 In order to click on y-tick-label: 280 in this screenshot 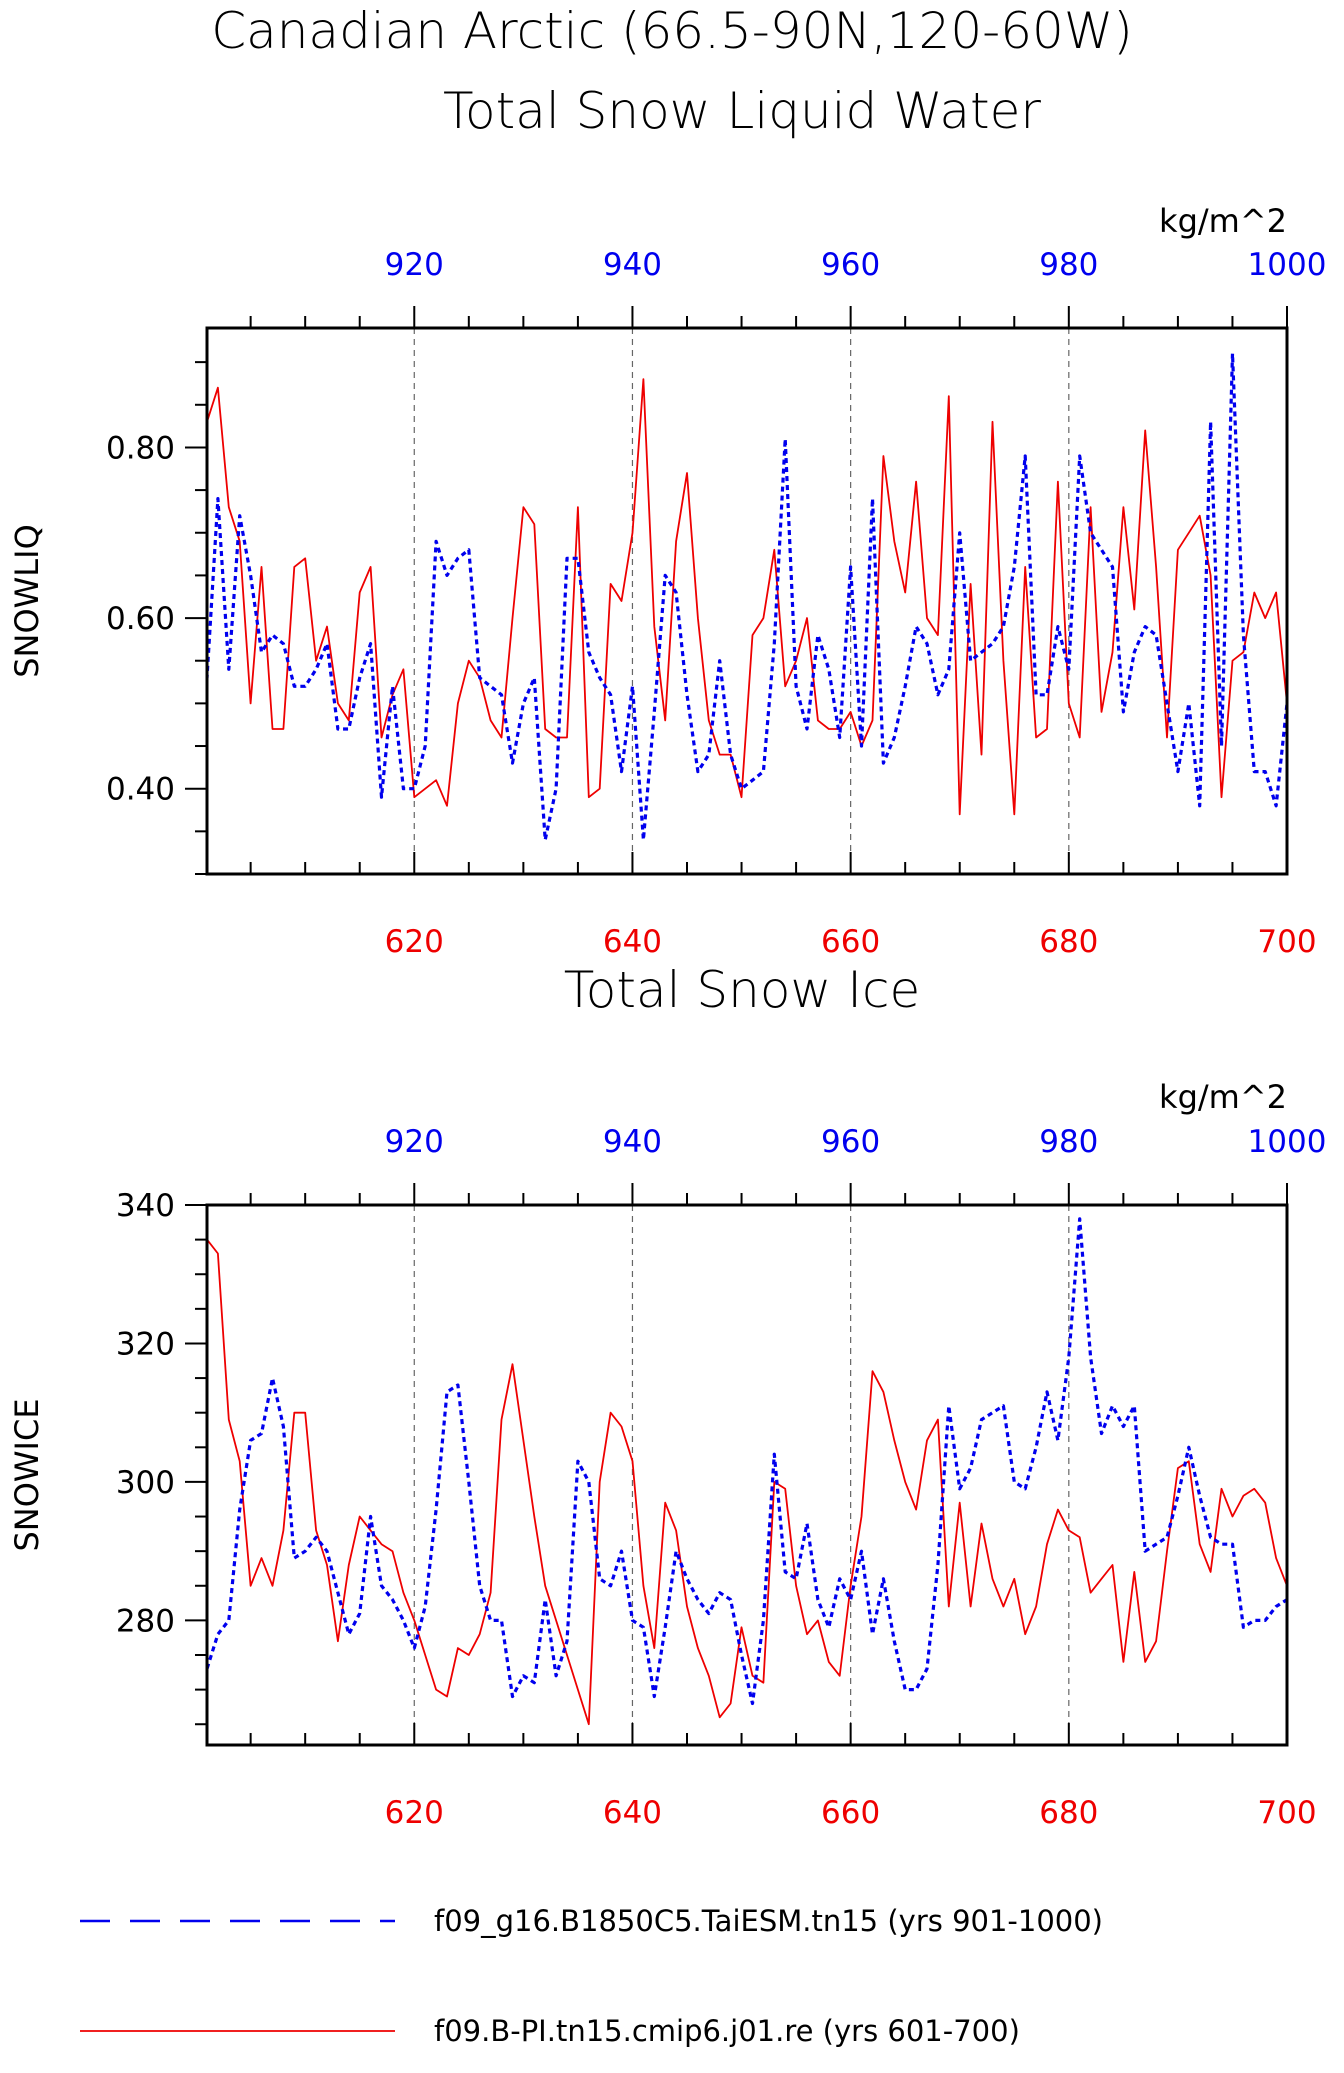, I will do `click(145, 1621)`.